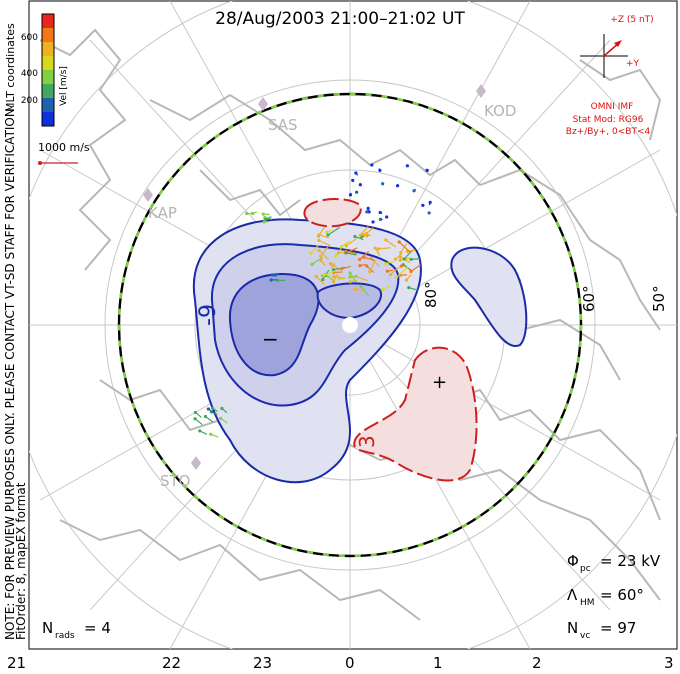 The image size is (680, 674). What do you see at coordinates (21, 561) in the screenshot?
I see `fit-order-note: FitOrder: 8, mapEX format` at bounding box center [21, 561].